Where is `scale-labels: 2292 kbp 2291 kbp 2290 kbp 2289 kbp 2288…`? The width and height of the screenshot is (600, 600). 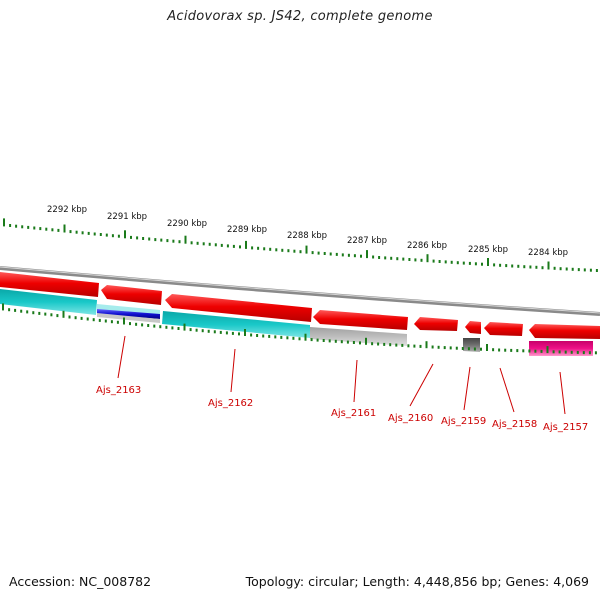 scale-labels: 2292 kbp 2291 kbp 2290 kbp 2289 kbp 2288… is located at coordinates (307, 231).